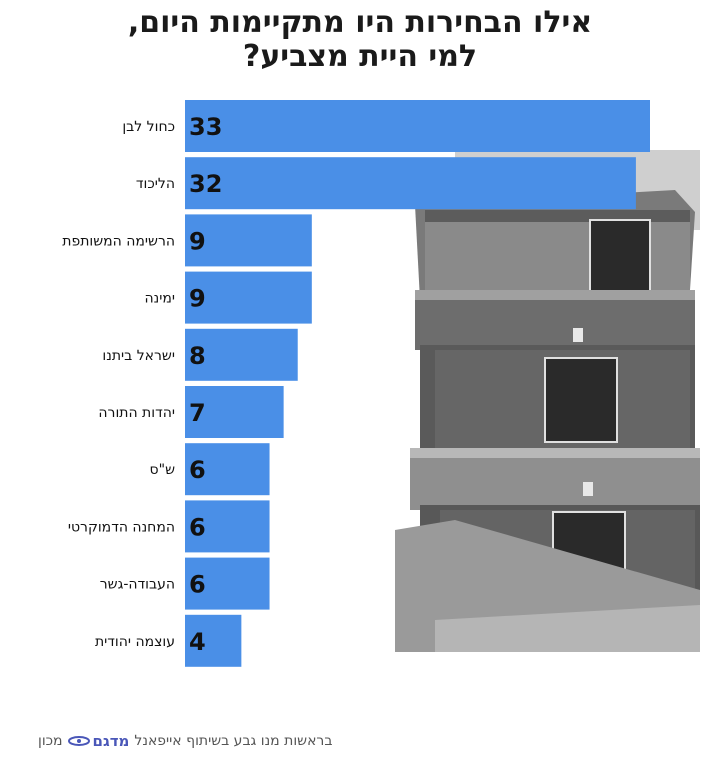 The image size is (720, 782). Describe the element at coordinates (118, 241) in the screenshot. I see `category-label-2: הרשימה המשותפת` at that location.